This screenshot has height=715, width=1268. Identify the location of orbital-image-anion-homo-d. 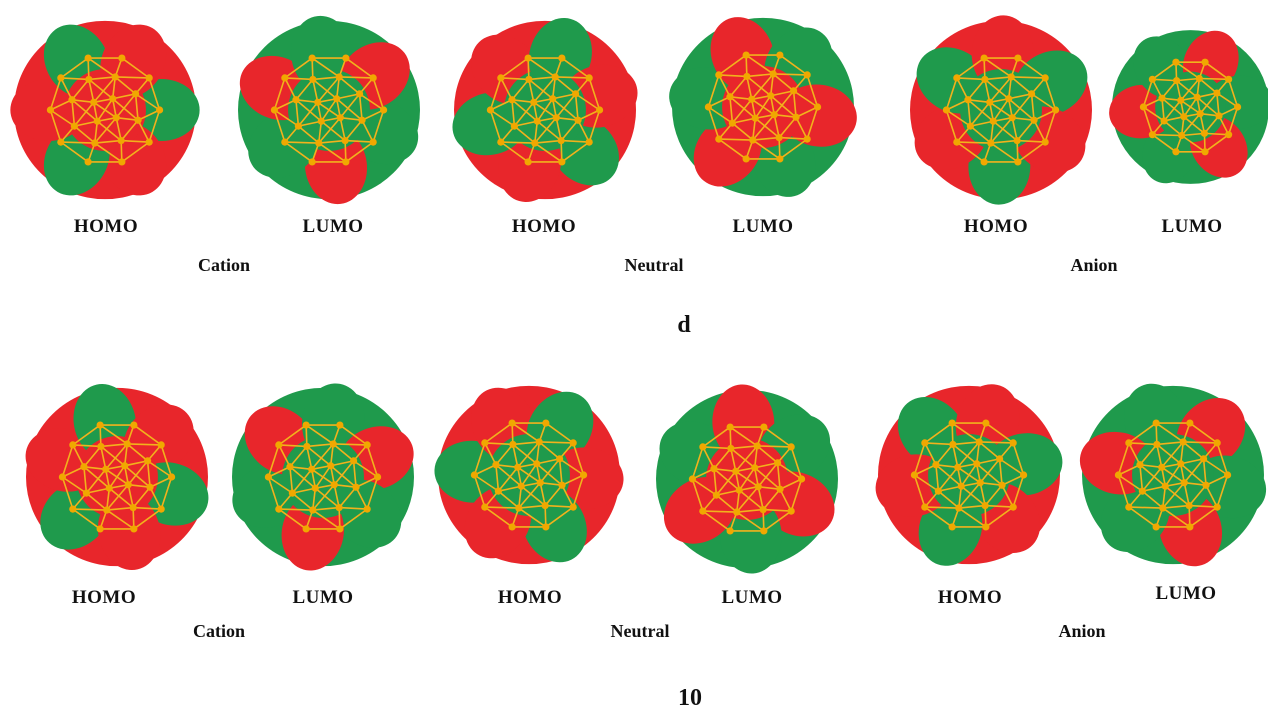
(1001, 110).